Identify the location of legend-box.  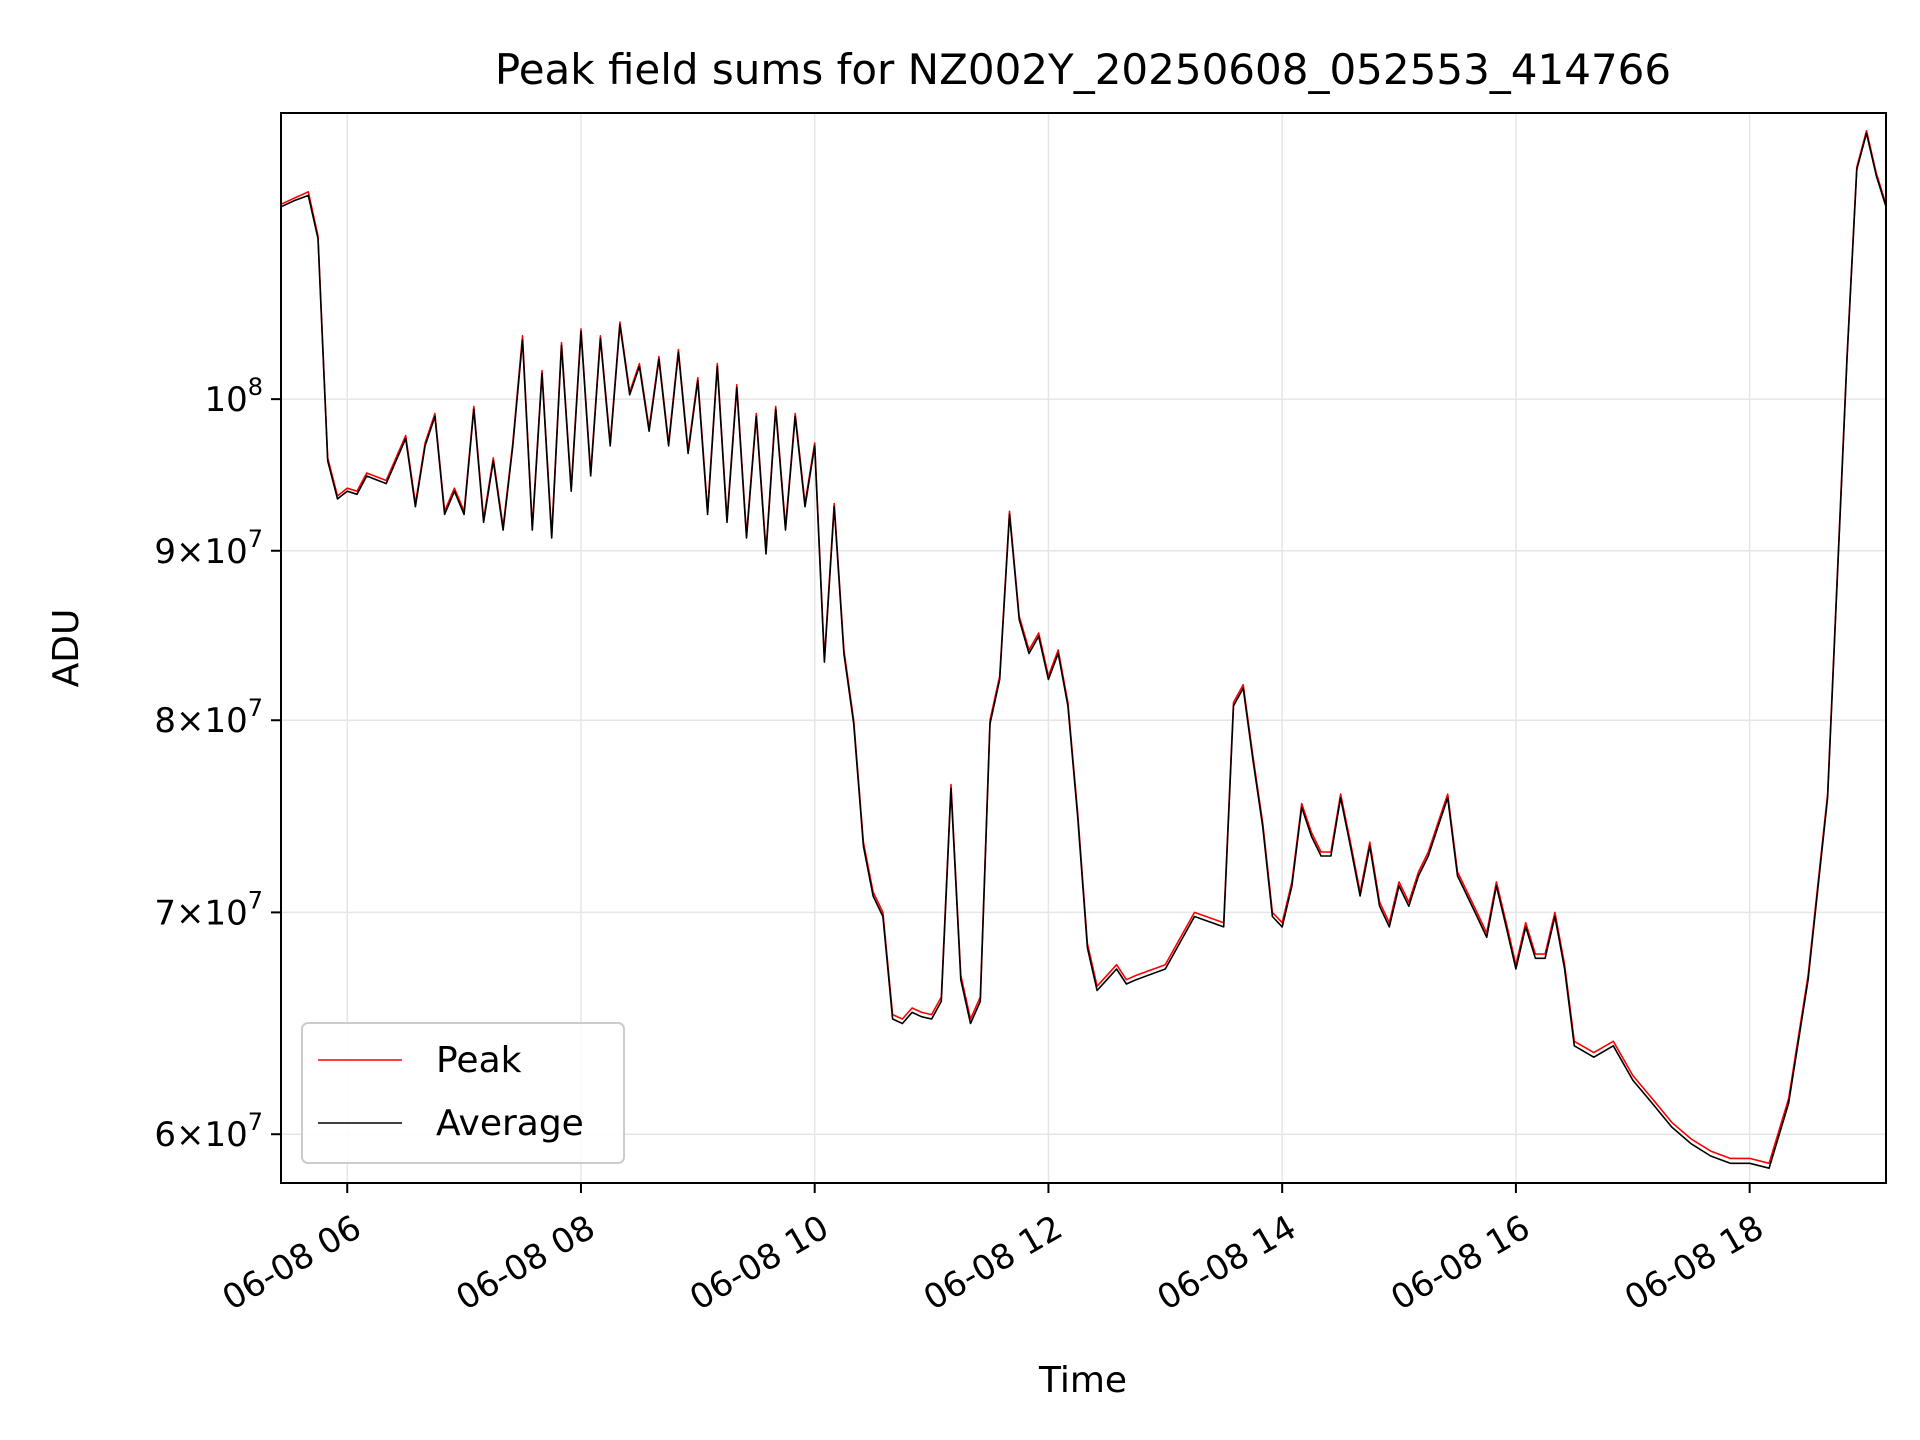
(463, 1093).